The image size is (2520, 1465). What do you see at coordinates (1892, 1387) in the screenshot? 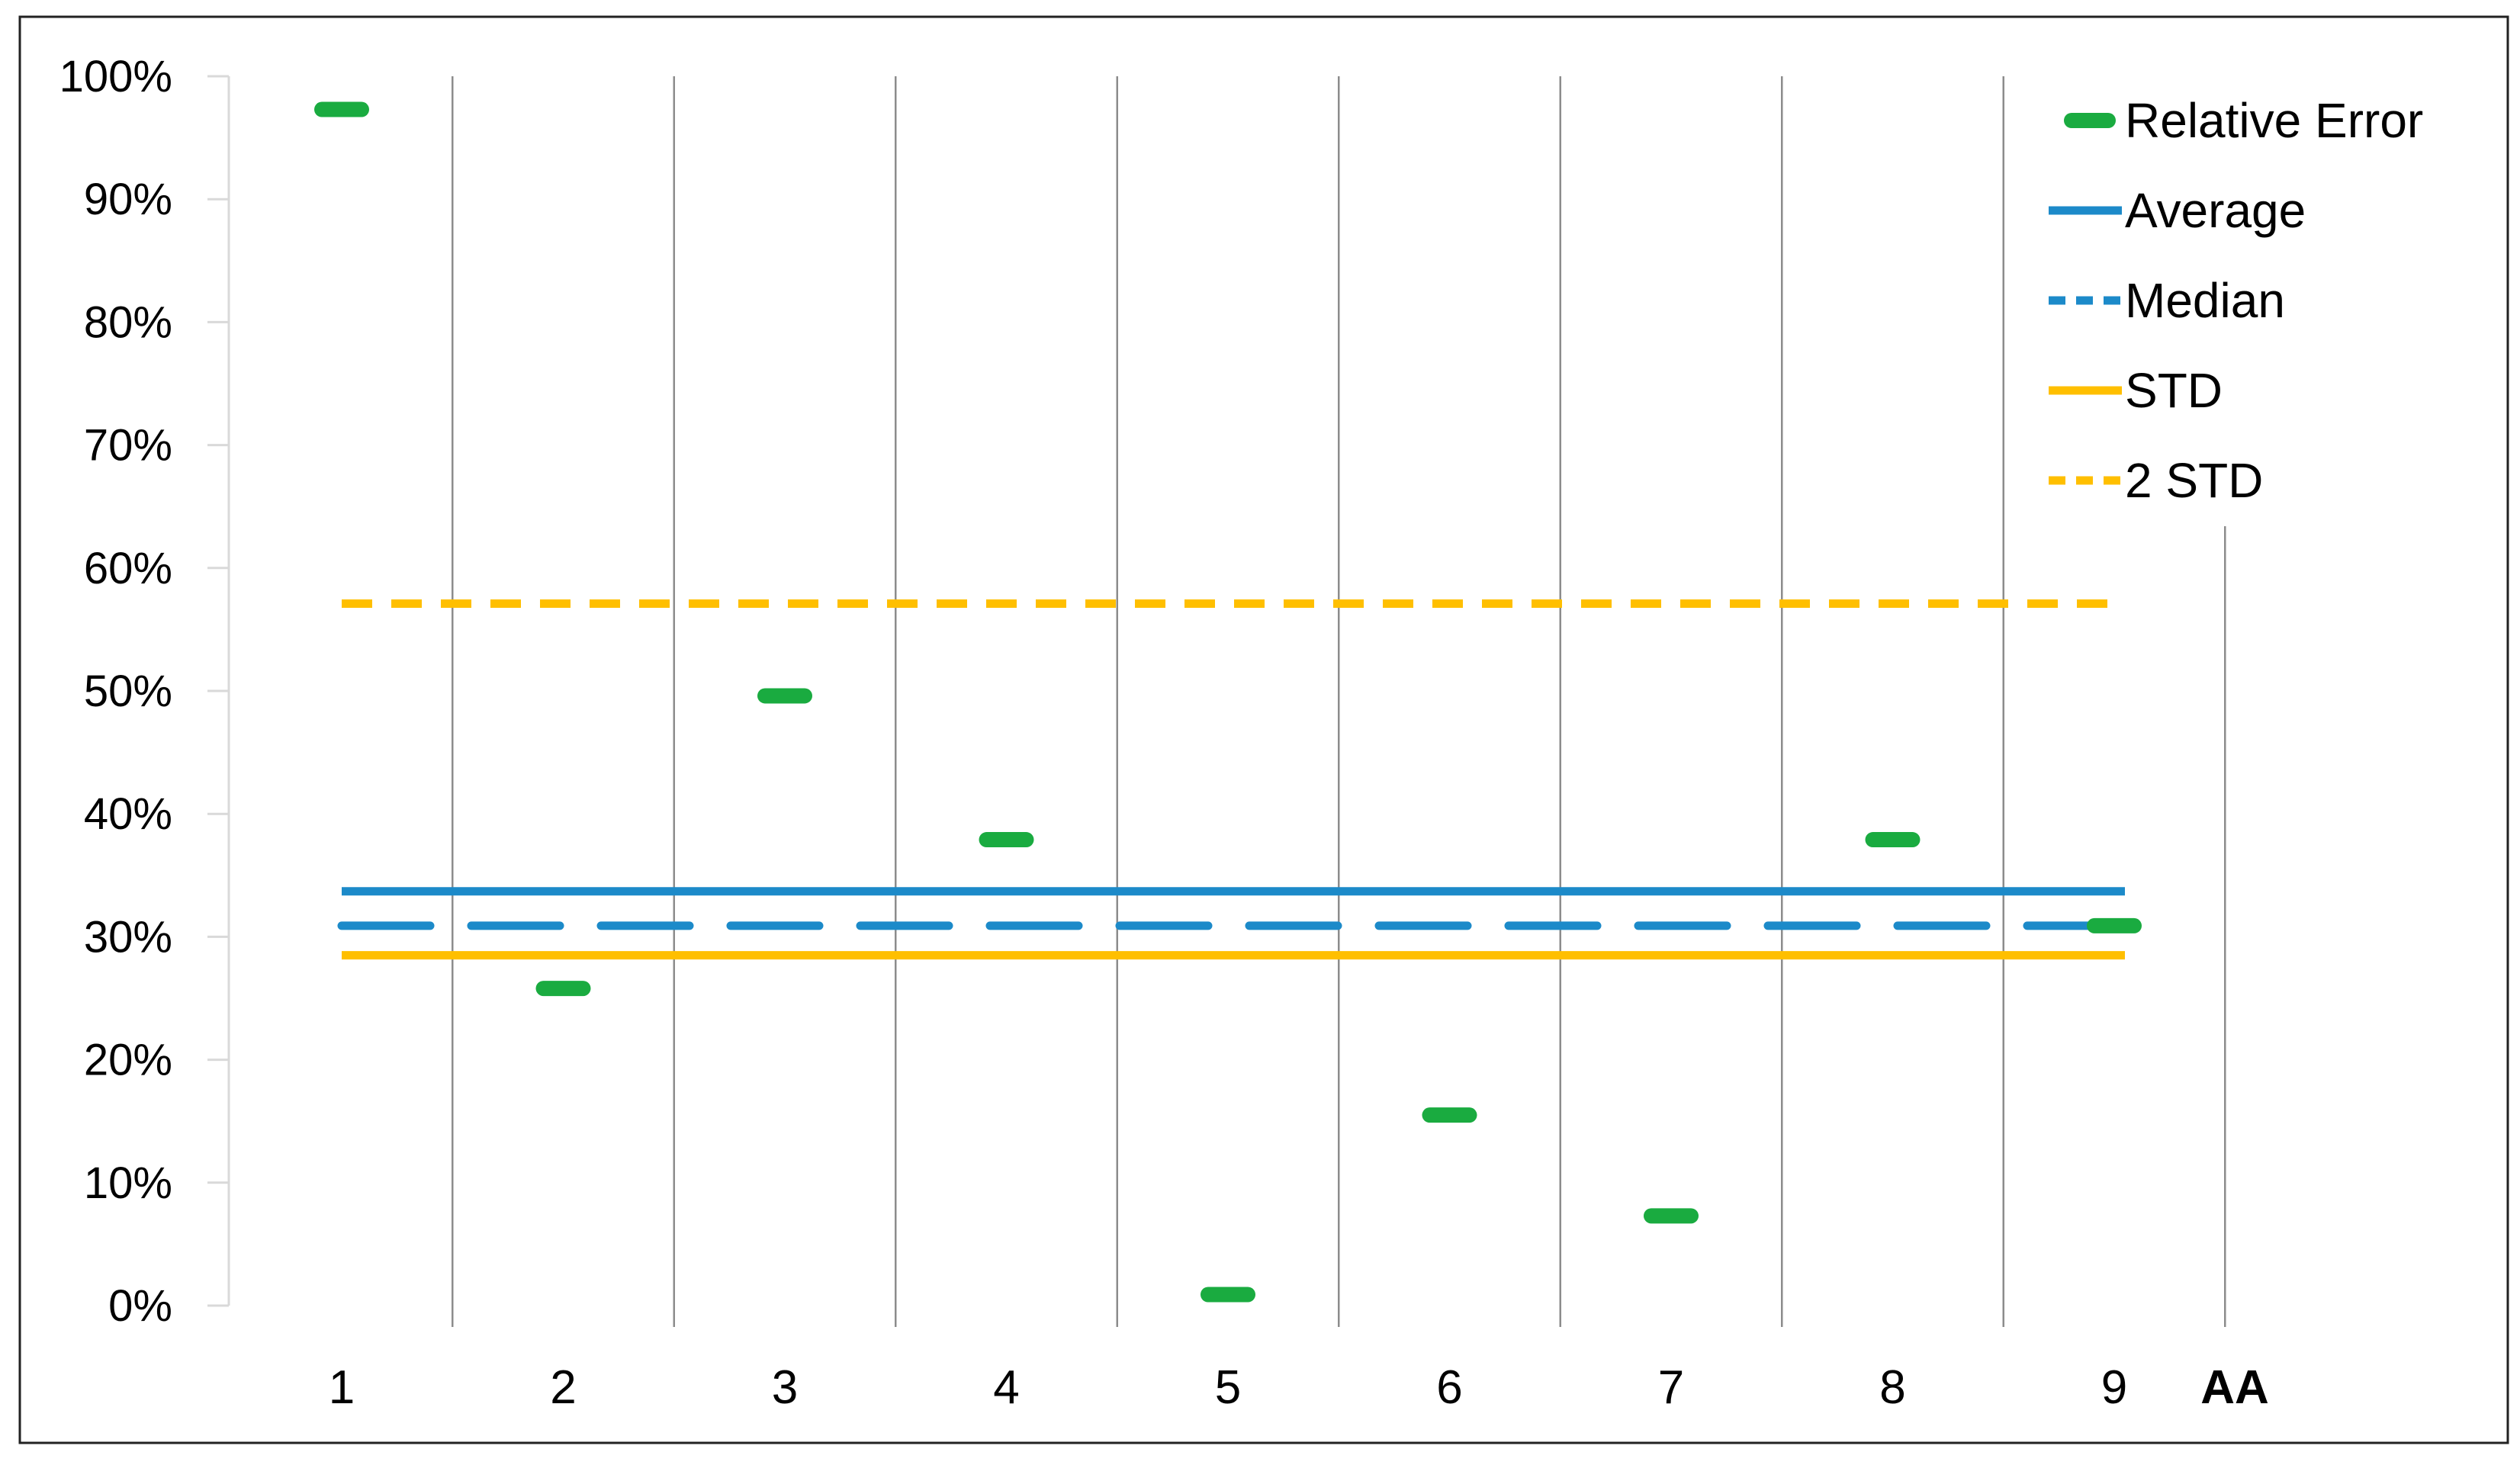
I see `x-tick-label: 8` at bounding box center [1892, 1387].